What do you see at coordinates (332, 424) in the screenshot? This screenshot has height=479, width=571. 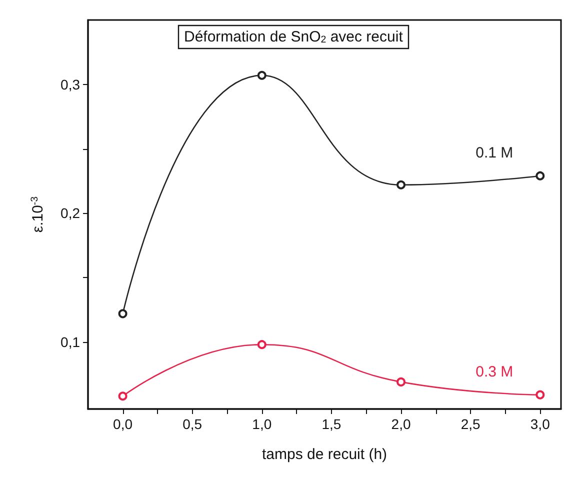 I see `x-tick-label: 1,5` at bounding box center [332, 424].